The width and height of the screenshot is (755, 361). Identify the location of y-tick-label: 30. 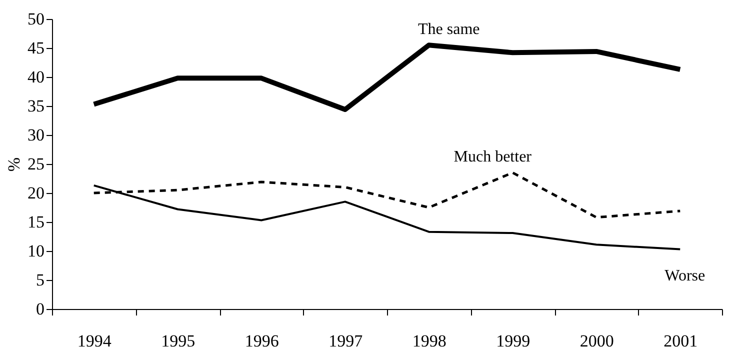
(36, 135).